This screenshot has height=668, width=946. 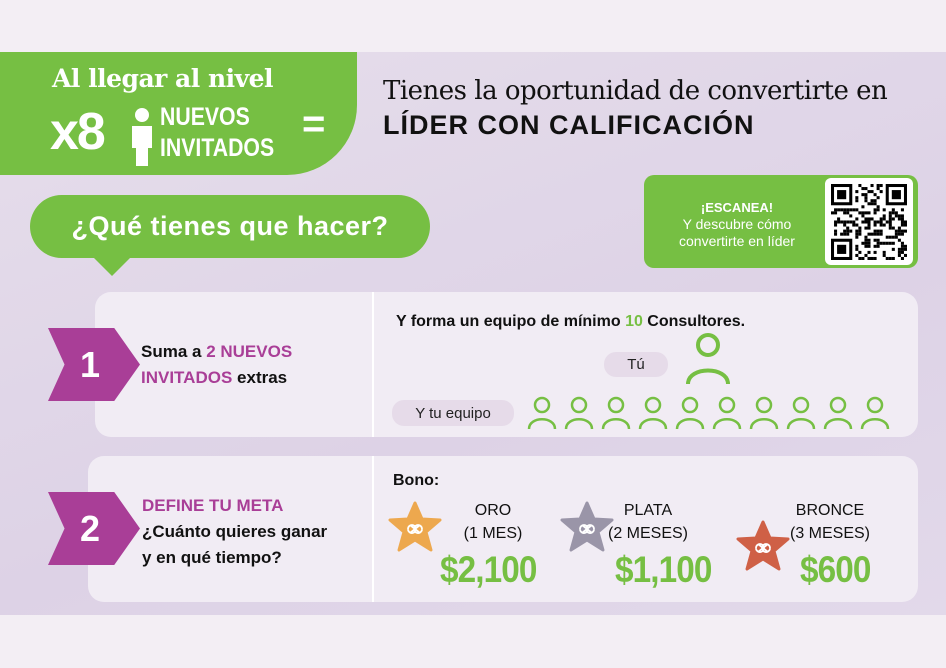 What do you see at coordinates (708, 359) in the screenshot?
I see `you-person-icon` at bounding box center [708, 359].